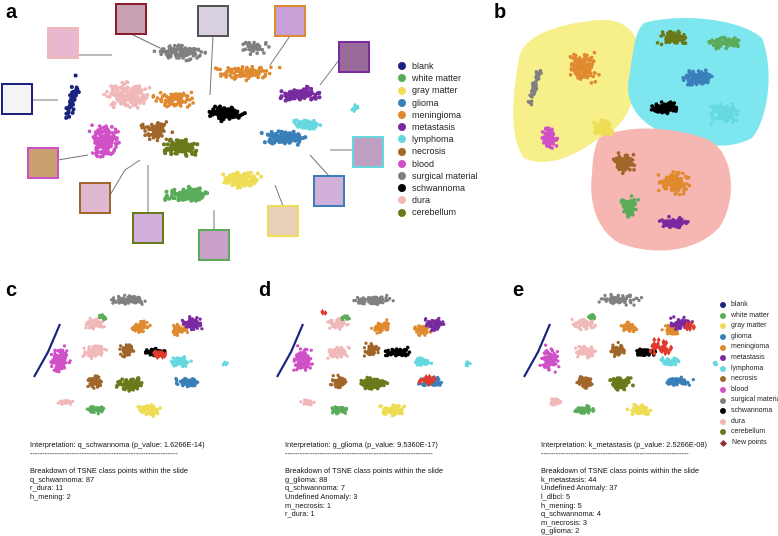 Image resolution: width=778 pixels, height=536 pixels. I want to click on legend-label: gray matter, so click(748, 326).